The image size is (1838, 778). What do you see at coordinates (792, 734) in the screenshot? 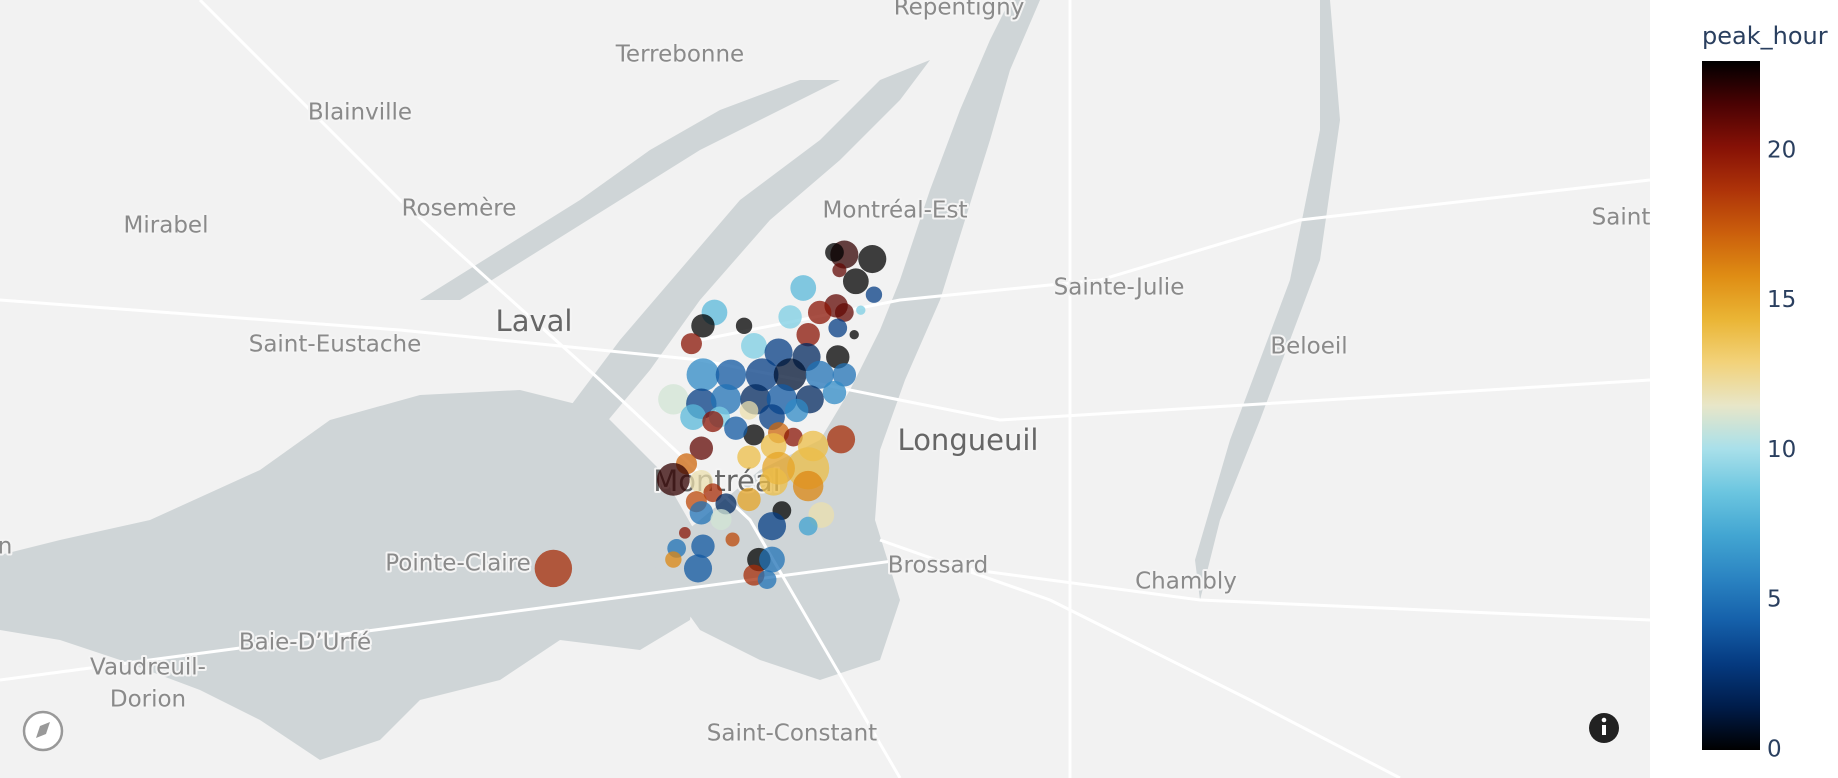
I see `place-label: Saint-Constant` at bounding box center [792, 734].